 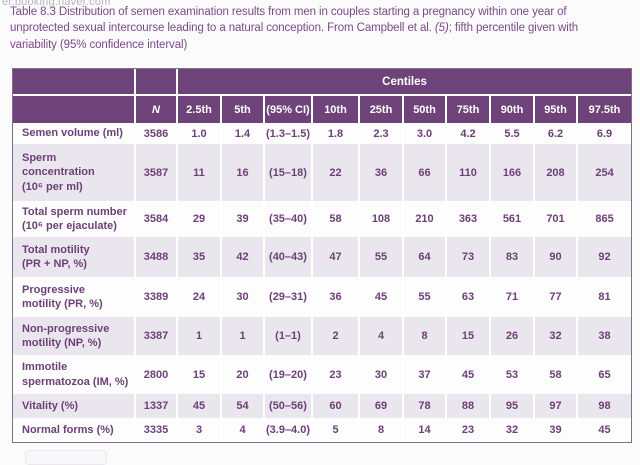 What do you see at coordinates (380, 406) in the screenshot?
I see `value-cell: 69` at bounding box center [380, 406].